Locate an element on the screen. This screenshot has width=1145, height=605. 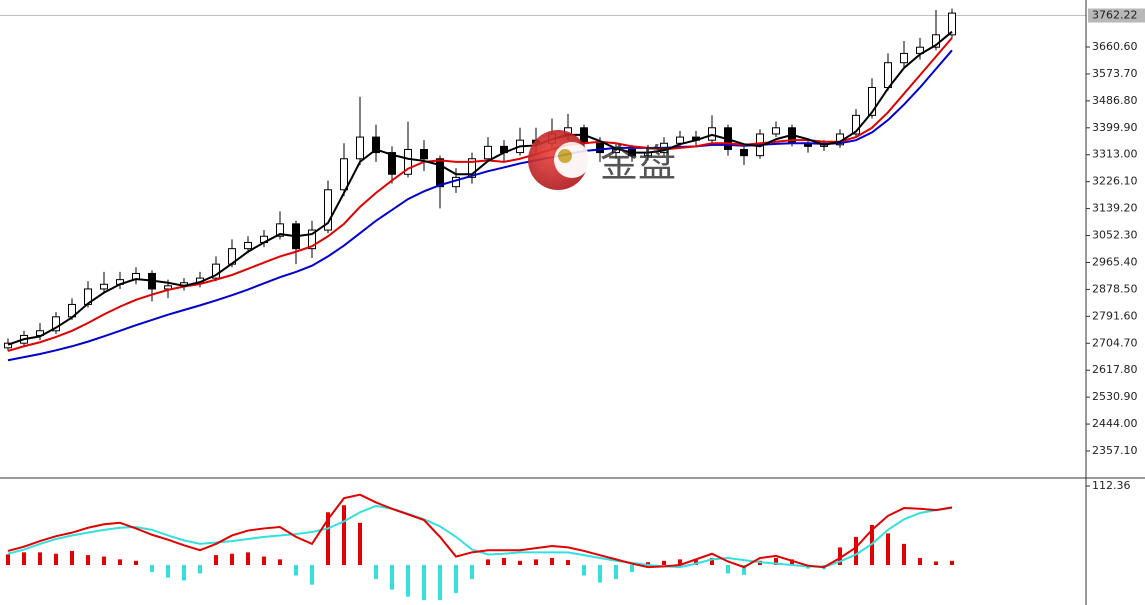
macd-line is located at coordinates (480, 531).